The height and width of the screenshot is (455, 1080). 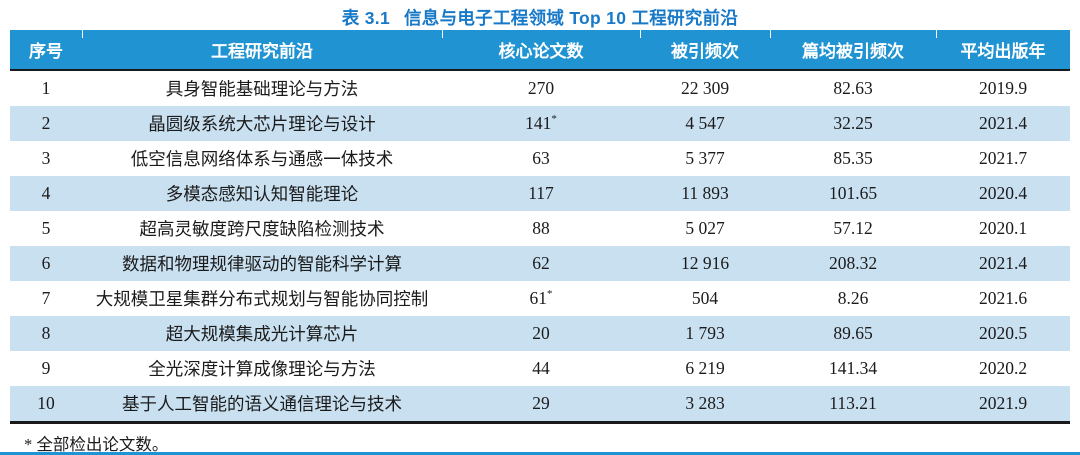 What do you see at coordinates (46, 123) in the screenshot?
I see `rank-cell: 2` at bounding box center [46, 123].